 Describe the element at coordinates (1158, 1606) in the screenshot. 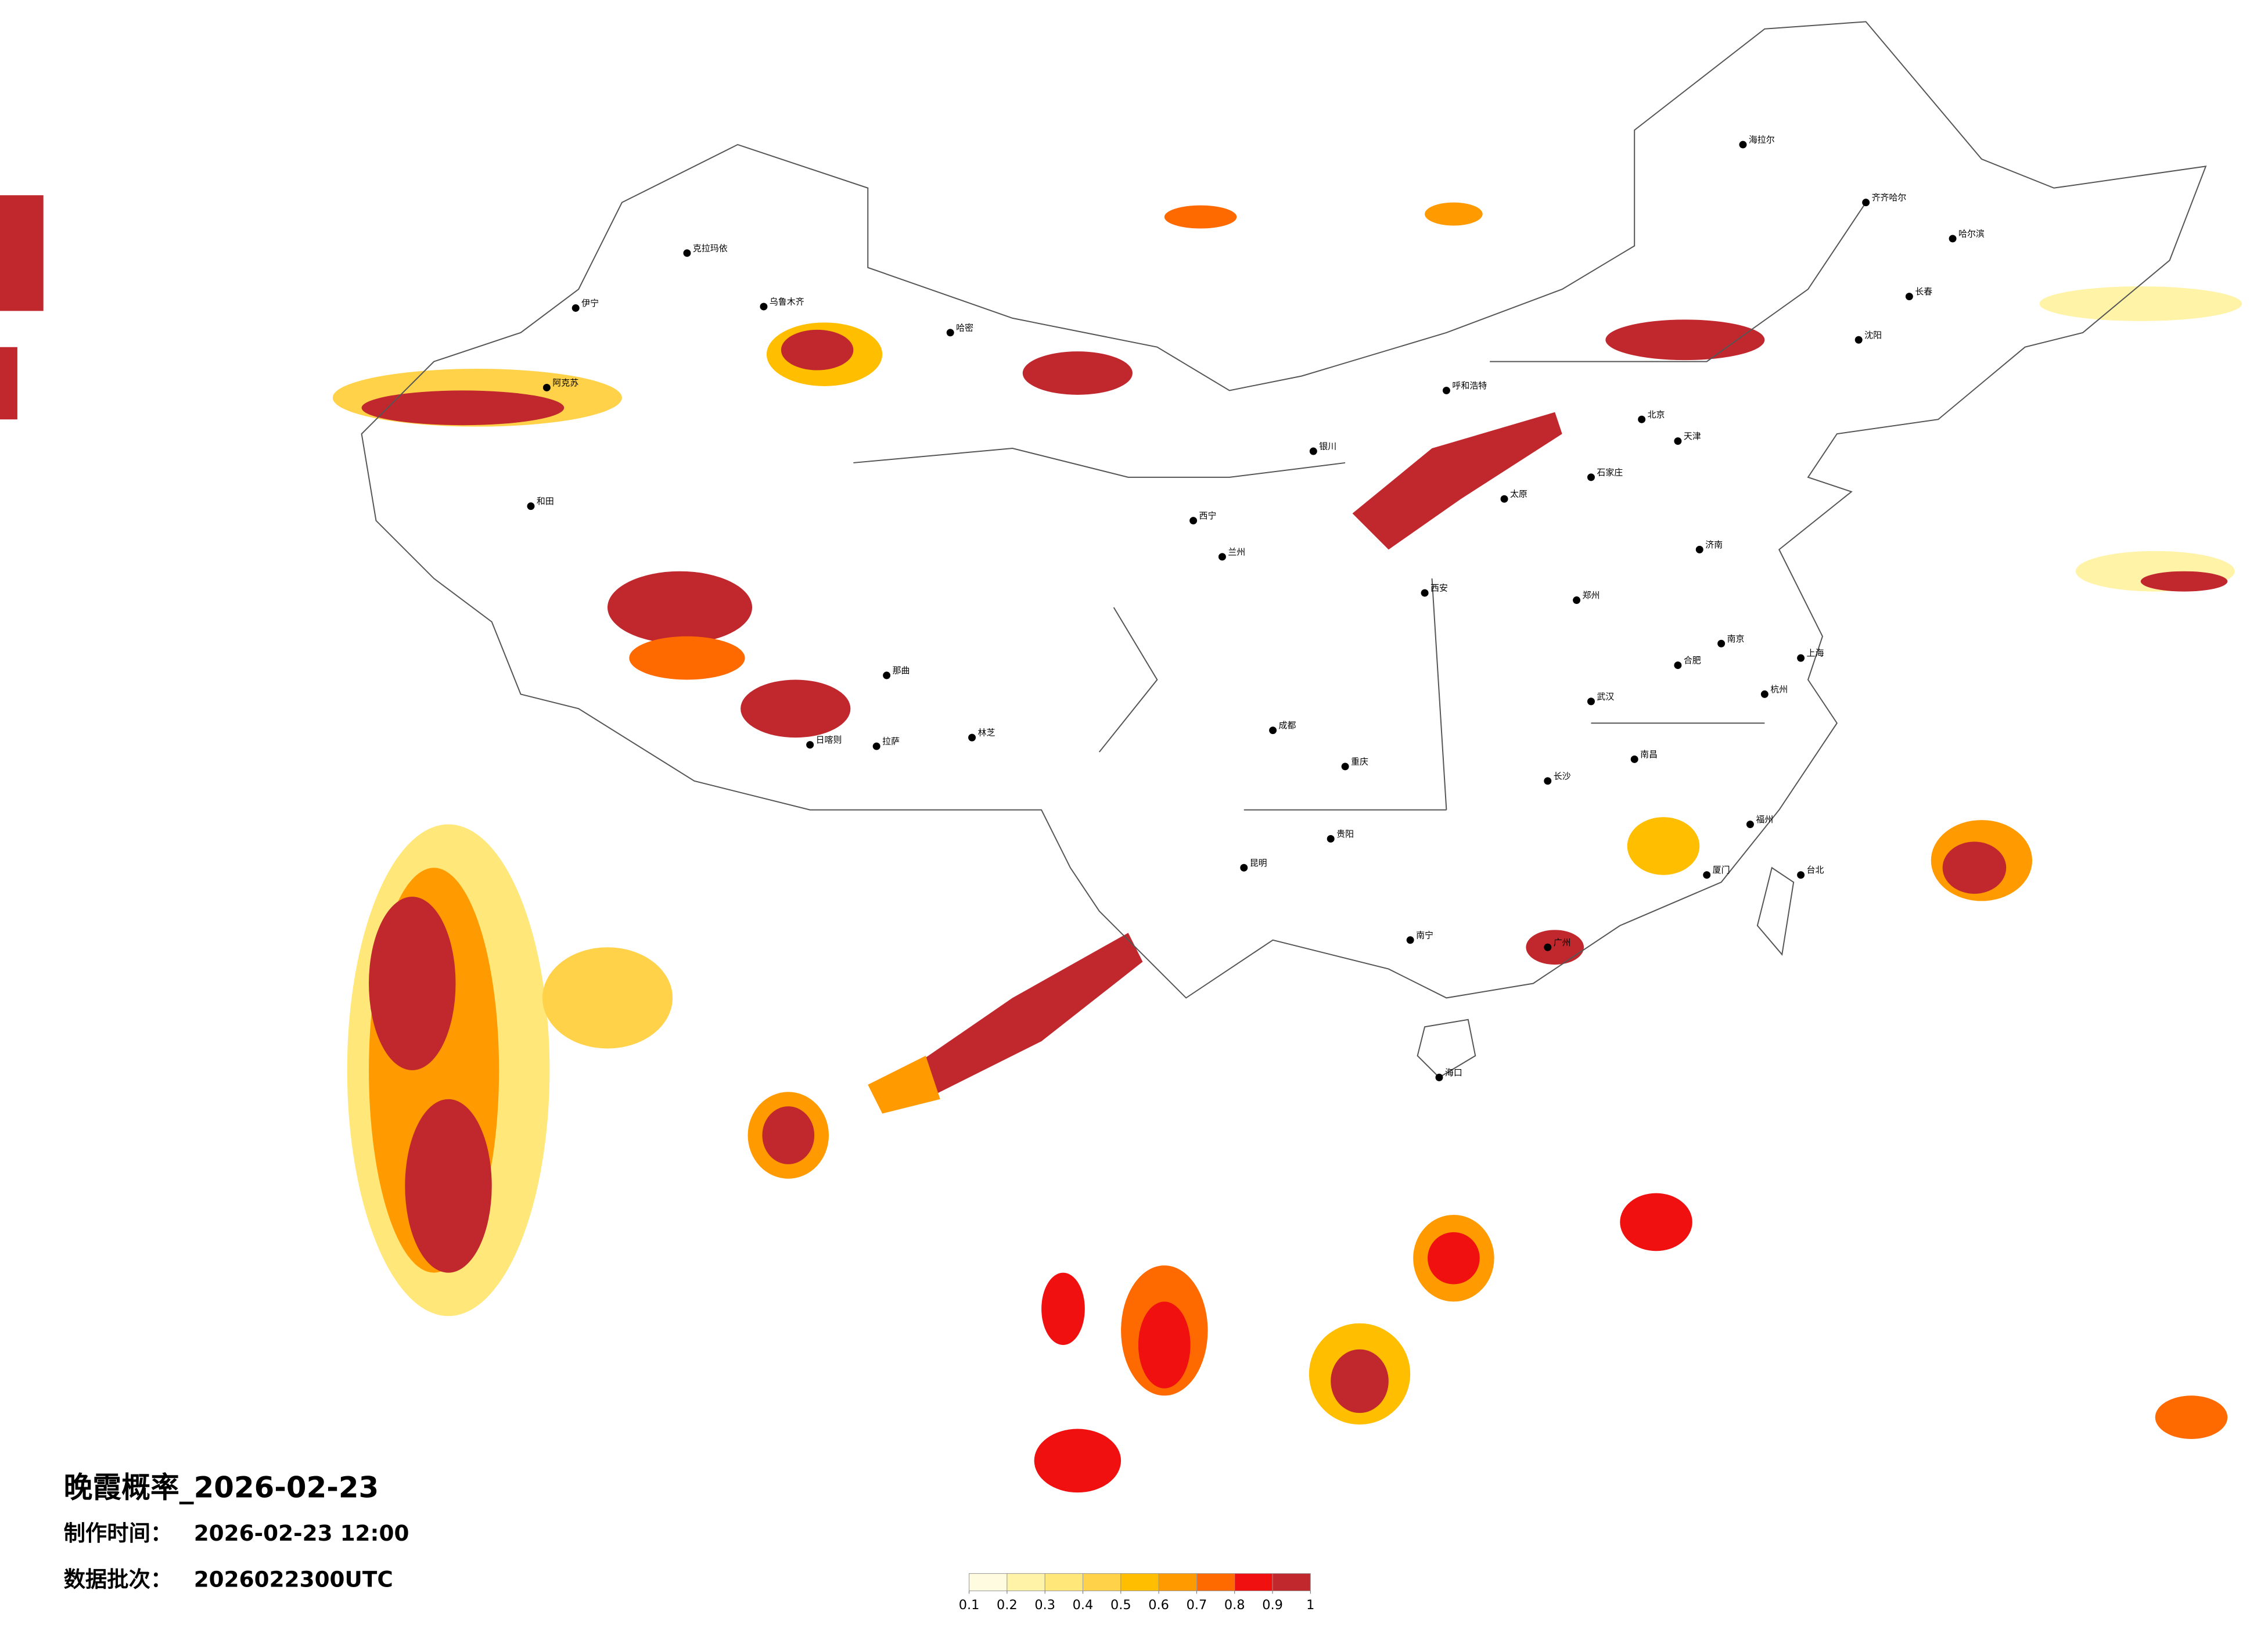

I see `legend-tick-label: 0.6` at that location.